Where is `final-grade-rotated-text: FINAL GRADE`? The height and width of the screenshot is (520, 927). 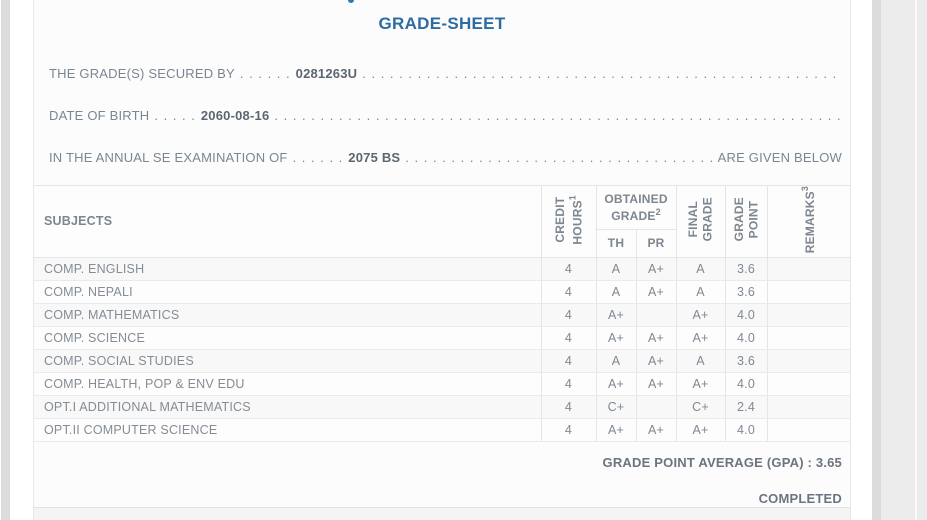
final-grade-rotated-text: FINAL GRADE is located at coordinates (700, 219).